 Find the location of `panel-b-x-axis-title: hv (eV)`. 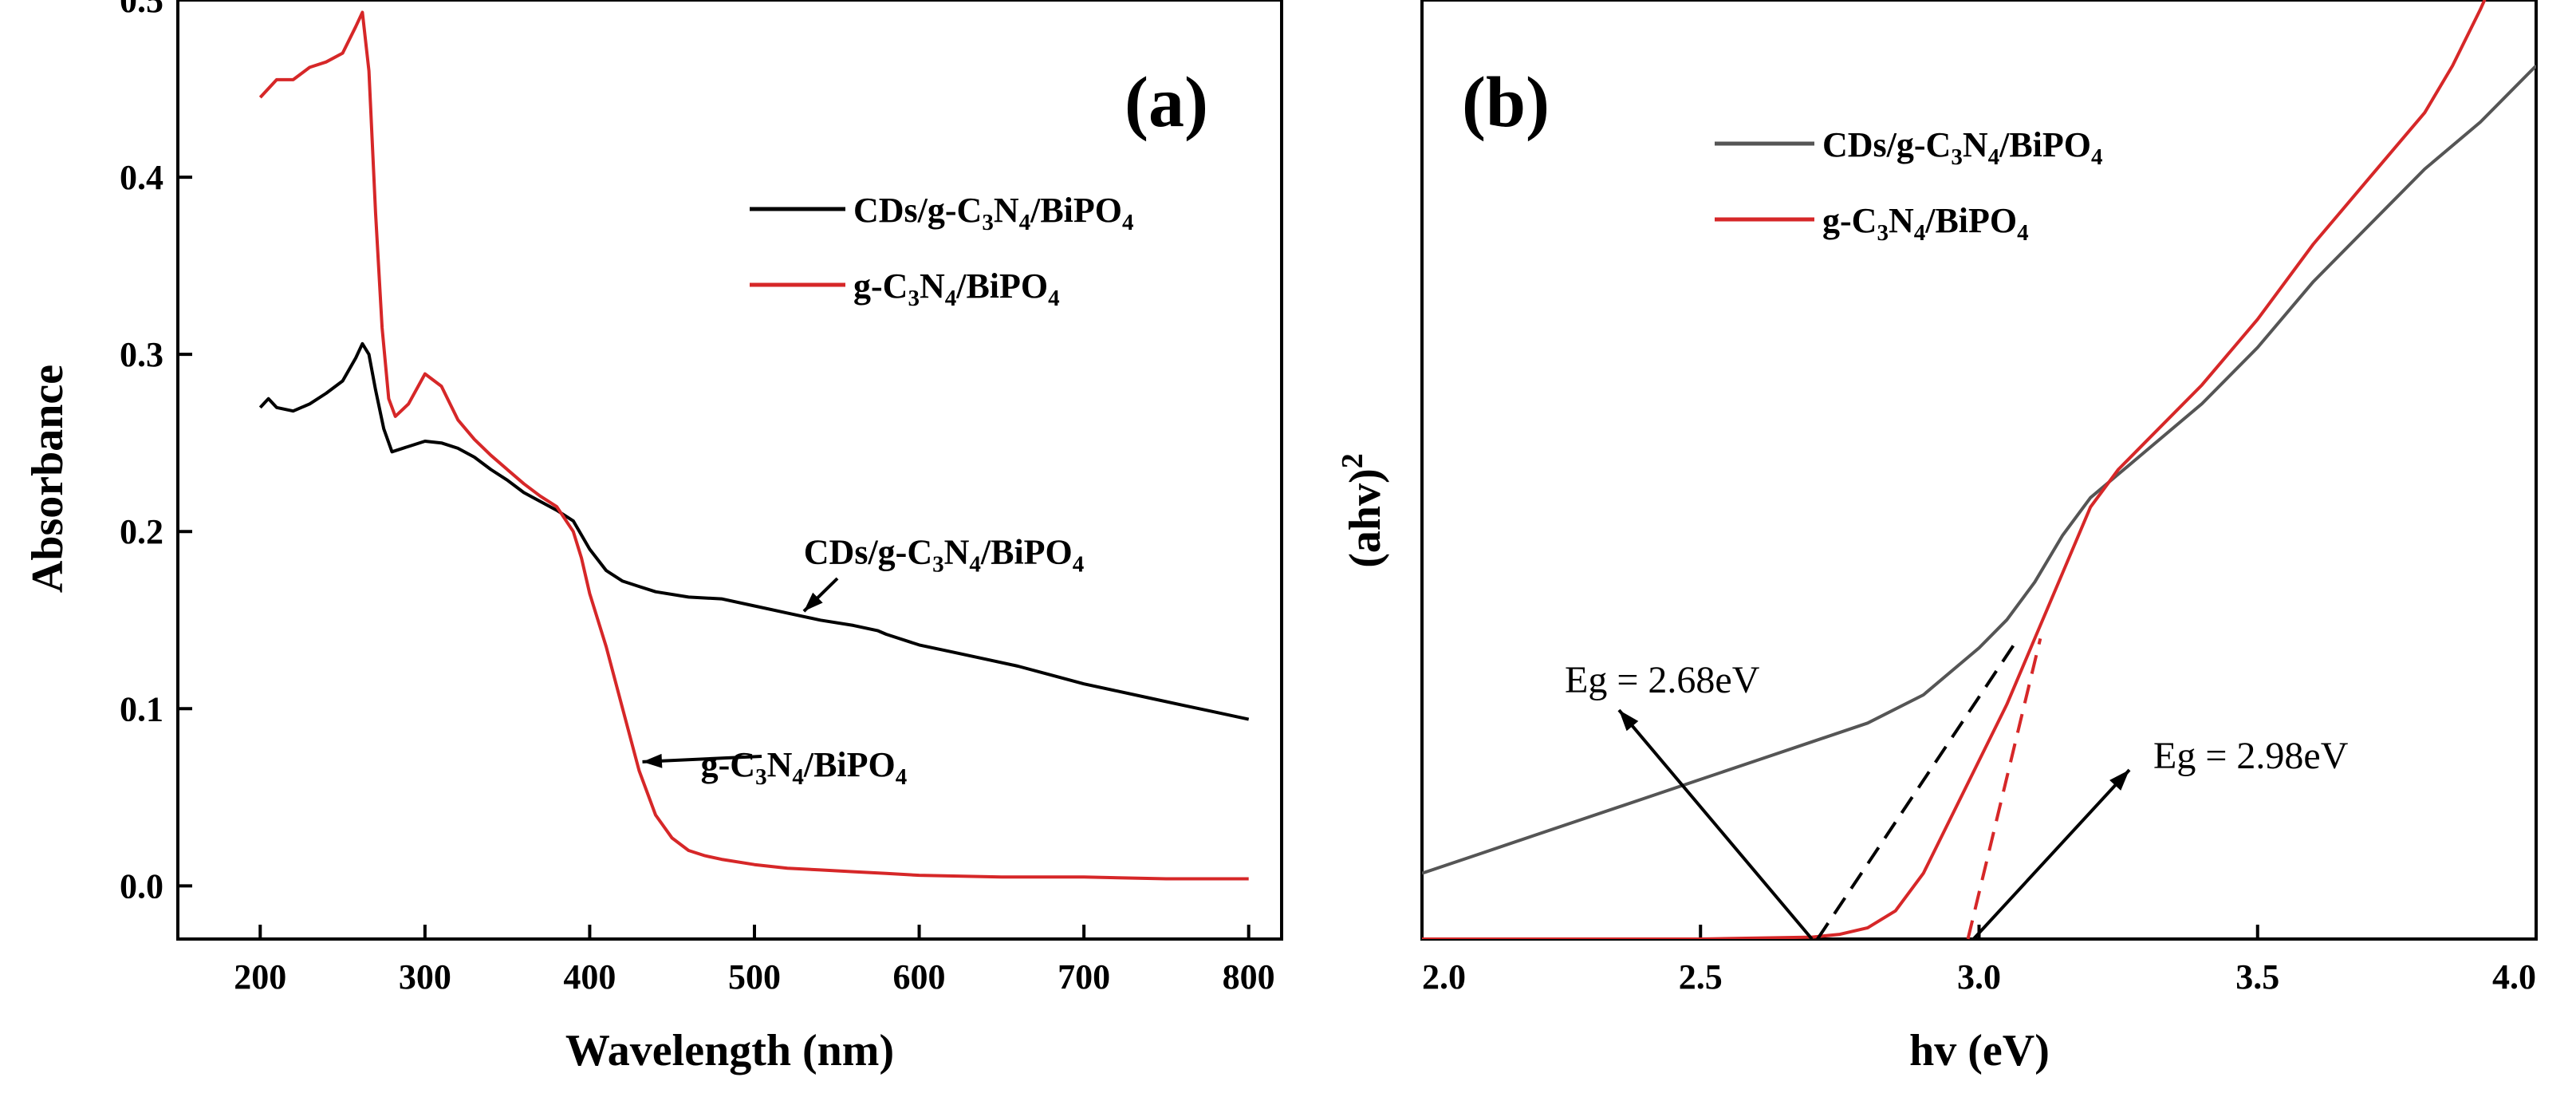

panel-b-x-axis-title: hv (eV) is located at coordinates (1979, 1050).